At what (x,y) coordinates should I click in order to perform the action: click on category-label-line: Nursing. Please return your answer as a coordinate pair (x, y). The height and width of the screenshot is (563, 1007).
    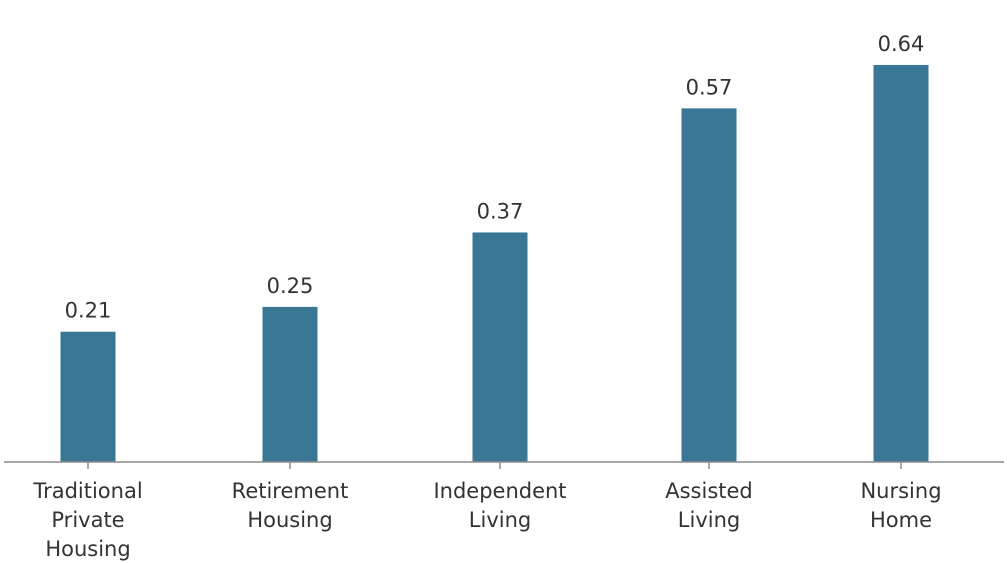
    Looking at the image, I should click on (900, 491).